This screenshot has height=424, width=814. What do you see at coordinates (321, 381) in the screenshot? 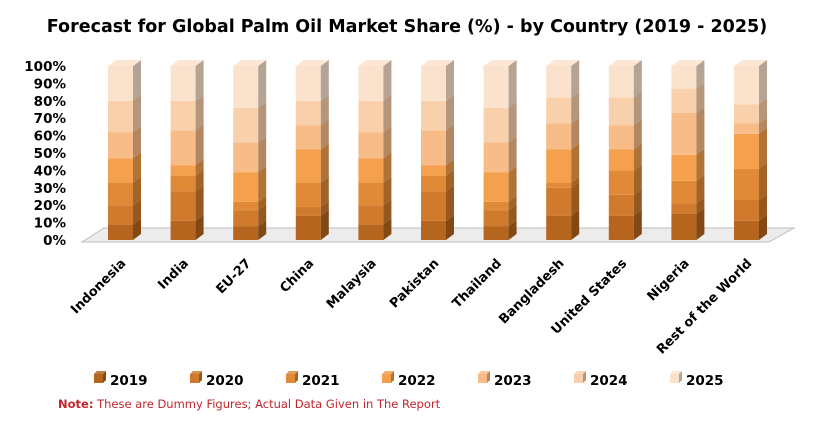
I see `legend-label: 2021` at bounding box center [321, 381].